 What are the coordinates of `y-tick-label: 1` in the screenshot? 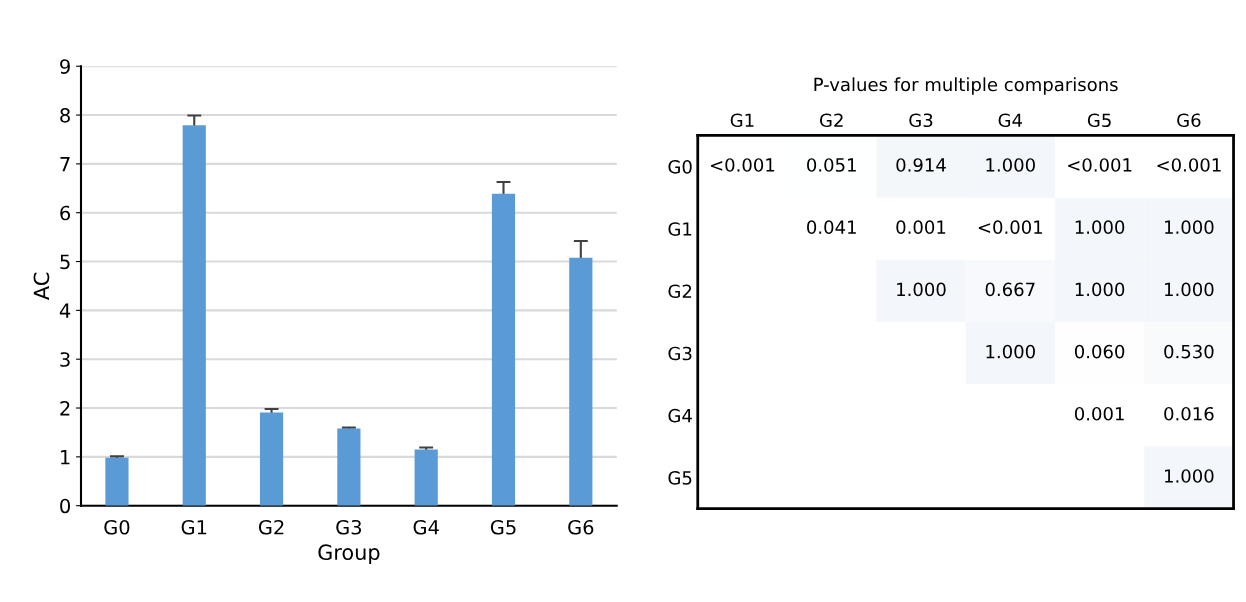 It's located at (65, 457).